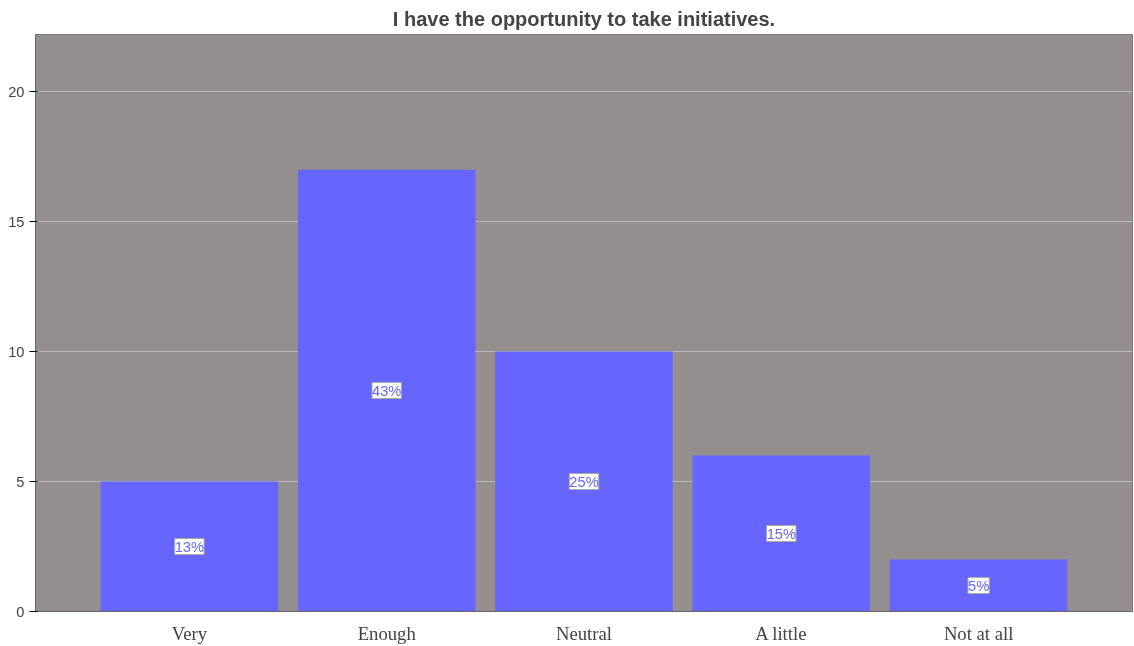  What do you see at coordinates (20, 611) in the screenshot?
I see `y-tick-label: 0` at bounding box center [20, 611].